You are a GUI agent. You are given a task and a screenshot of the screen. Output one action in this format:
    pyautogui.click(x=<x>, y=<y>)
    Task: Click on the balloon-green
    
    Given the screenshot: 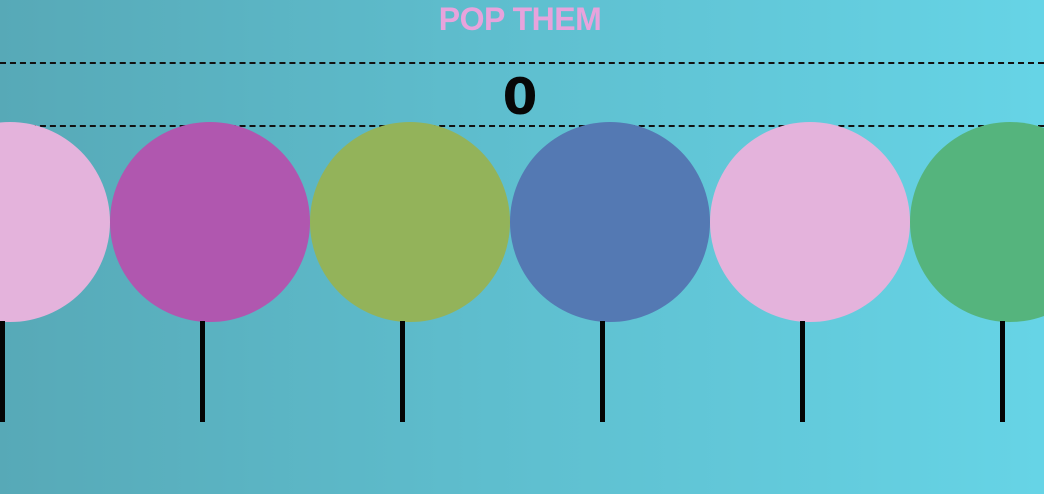 What is the action you would take?
    pyautogui.click(x=977, y=272)
    